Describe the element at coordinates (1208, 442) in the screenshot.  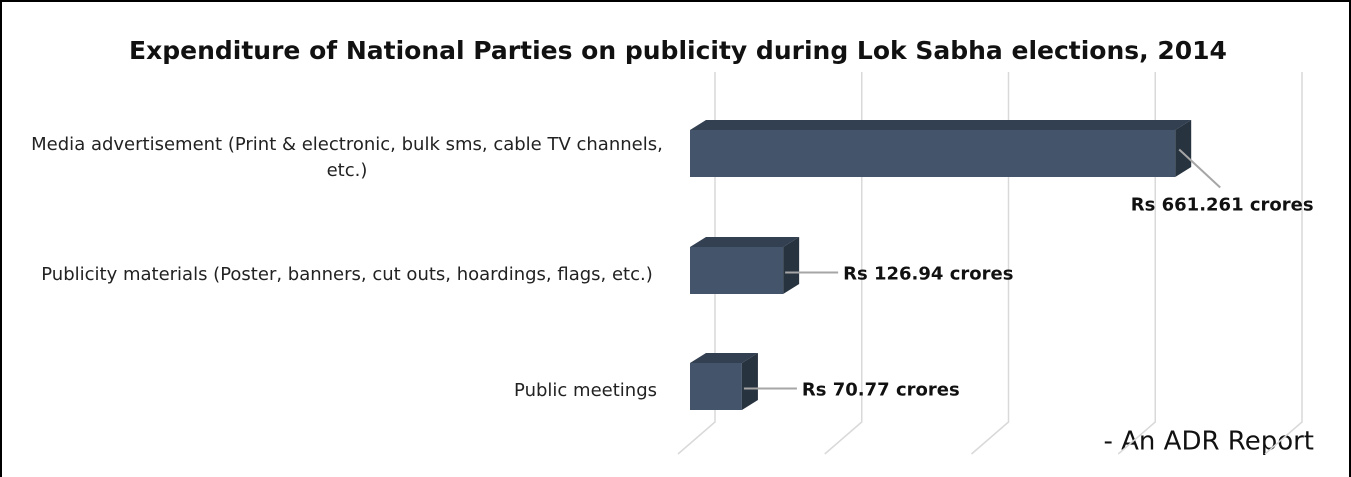
I see `annotation: - An ADR Report` at that location.